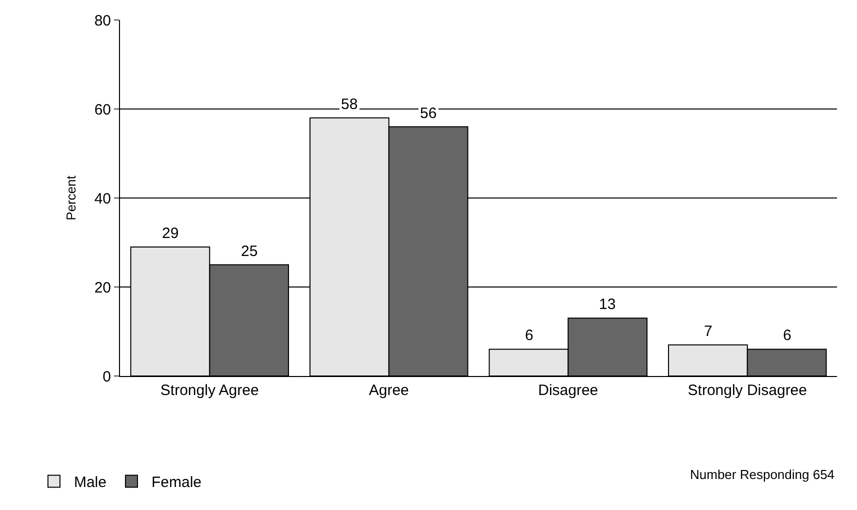 The image size is (857, 510). I want to click on data-label: 7, so click(708, 331).